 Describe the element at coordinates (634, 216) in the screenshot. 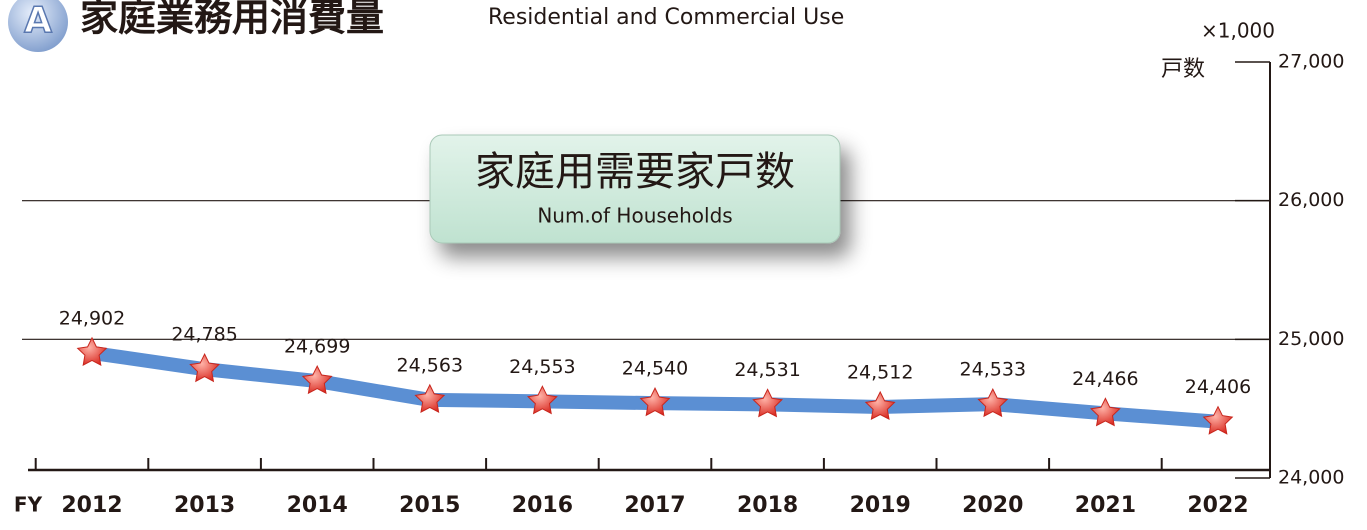

I see `legend-label-en: Num.of Households` at that location.